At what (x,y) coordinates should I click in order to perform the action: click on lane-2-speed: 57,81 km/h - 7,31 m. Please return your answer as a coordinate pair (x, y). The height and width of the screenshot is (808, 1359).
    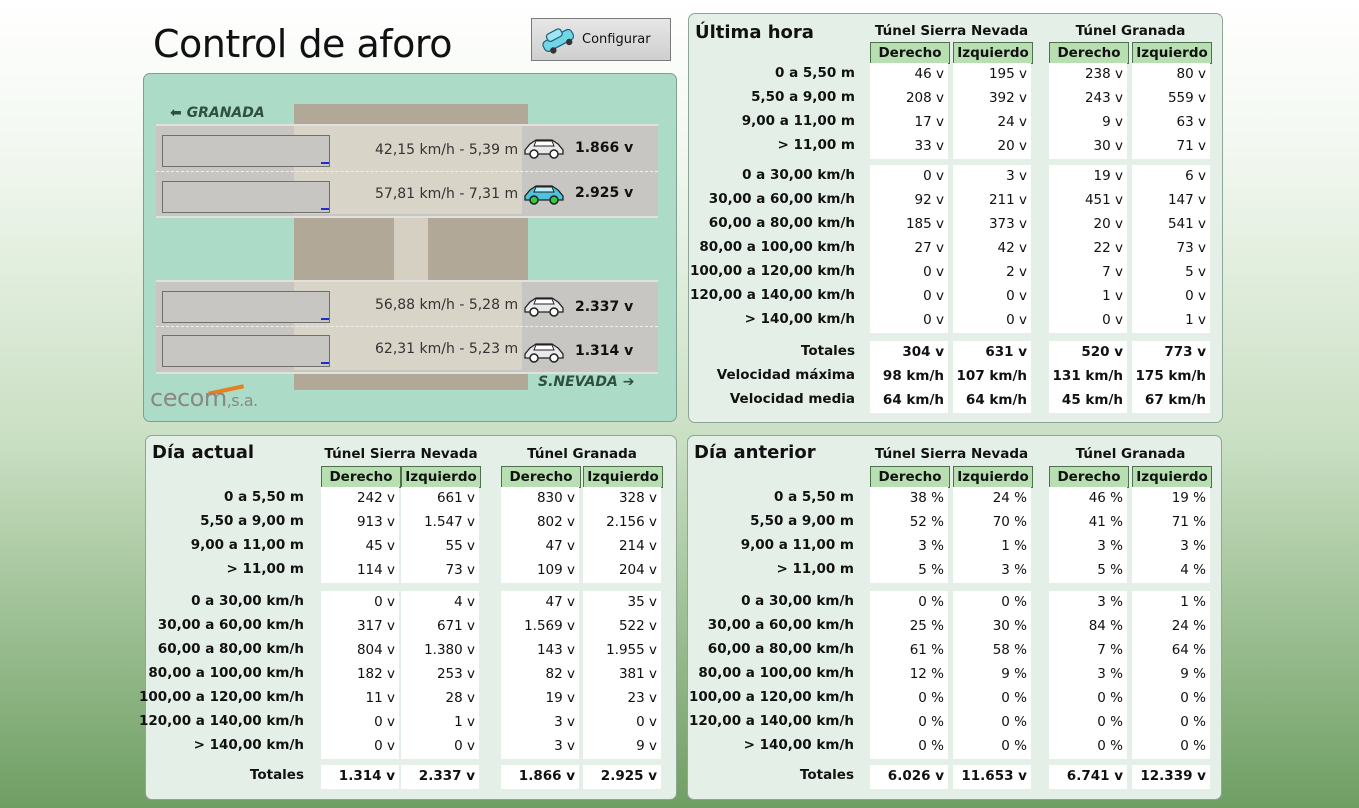
    Looking at the image, I should click on (447, 194).